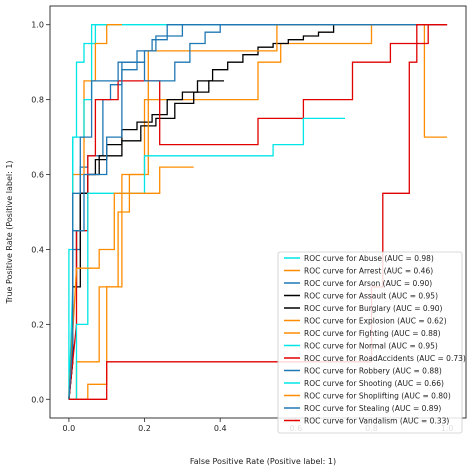  I want to click on y-axis-label: True Positive Rate (Positive label: 1), so click(9, 232).